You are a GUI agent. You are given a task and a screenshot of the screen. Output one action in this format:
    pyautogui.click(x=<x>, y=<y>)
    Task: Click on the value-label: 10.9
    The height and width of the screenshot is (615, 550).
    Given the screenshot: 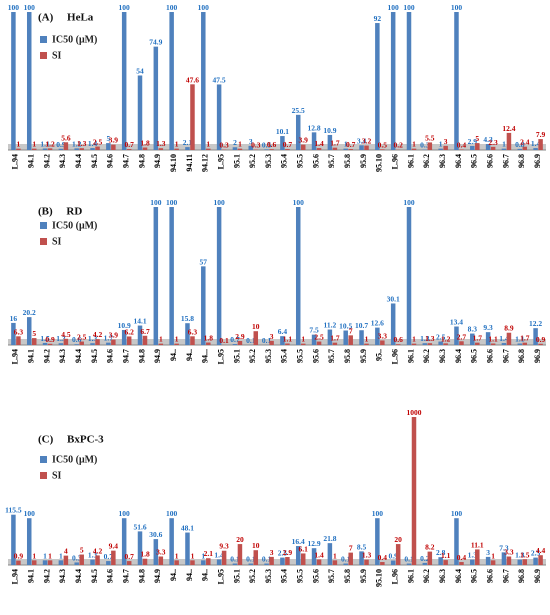 What is the action you would take?
    pyautogui.click(x=329, y=130)
    